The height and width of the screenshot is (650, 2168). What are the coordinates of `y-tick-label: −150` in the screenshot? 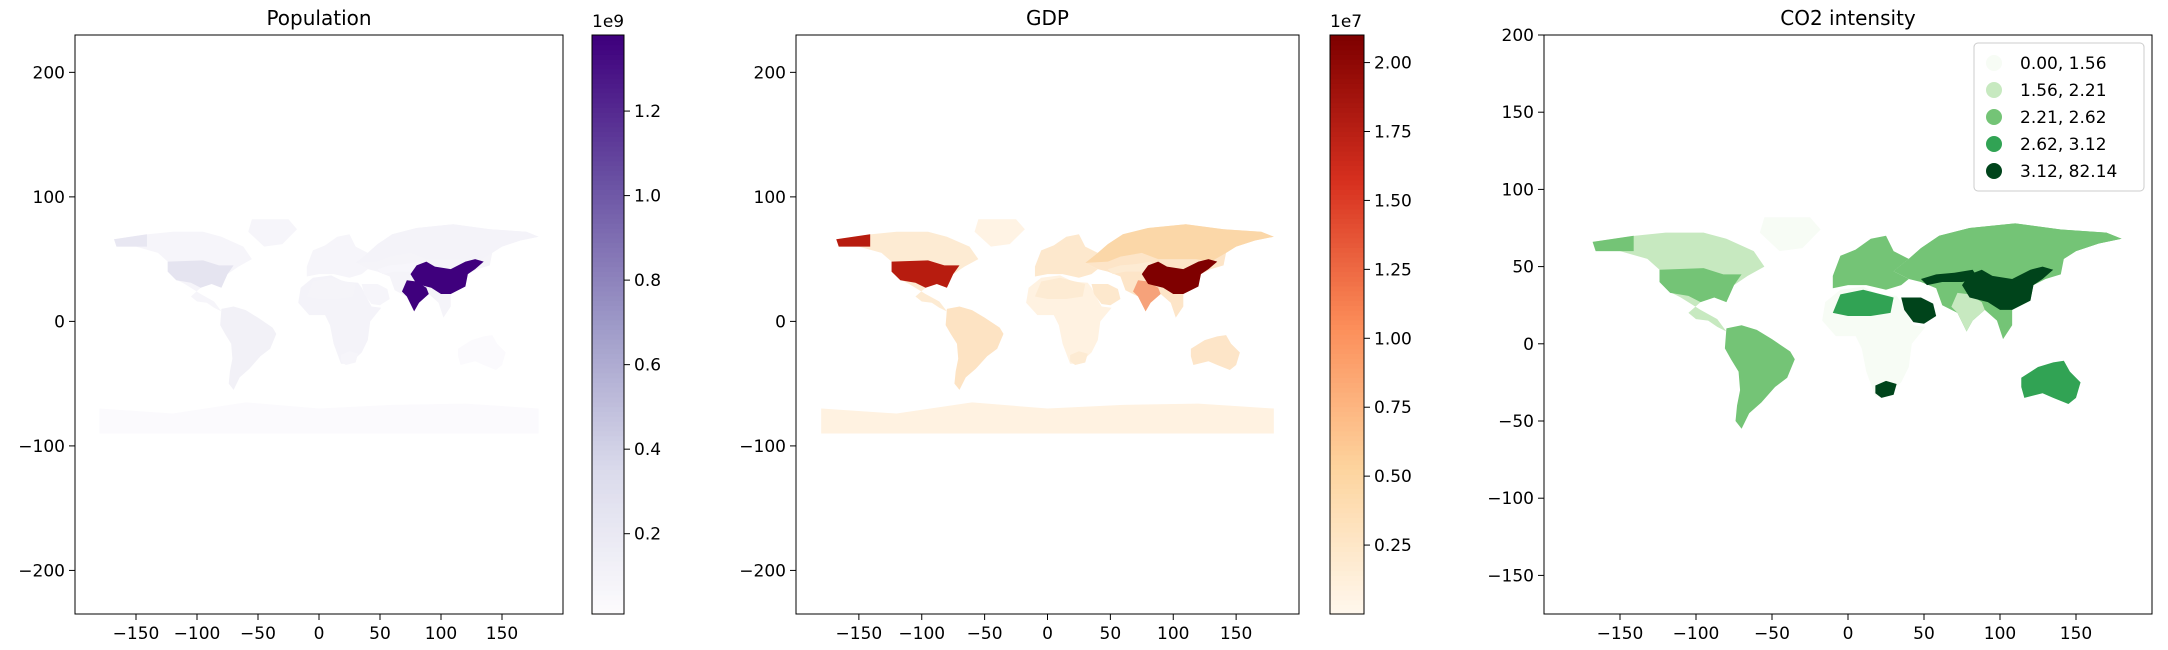 It's located at (1510, 576).